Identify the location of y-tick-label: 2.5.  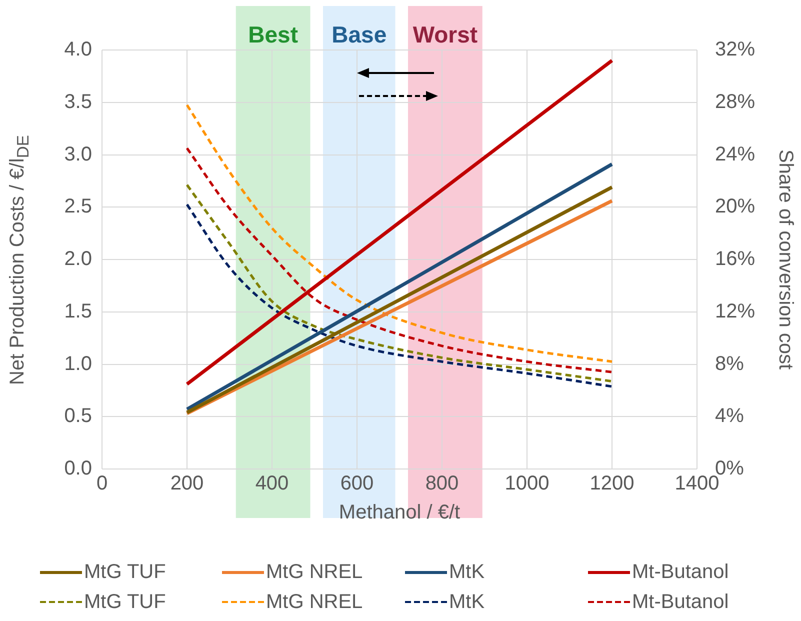
(78, 207).